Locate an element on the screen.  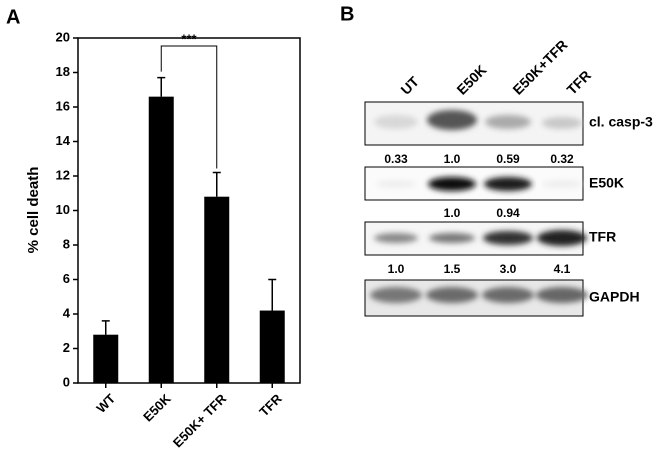
y-tick-label: 12 is located at coordinates (63, 174).